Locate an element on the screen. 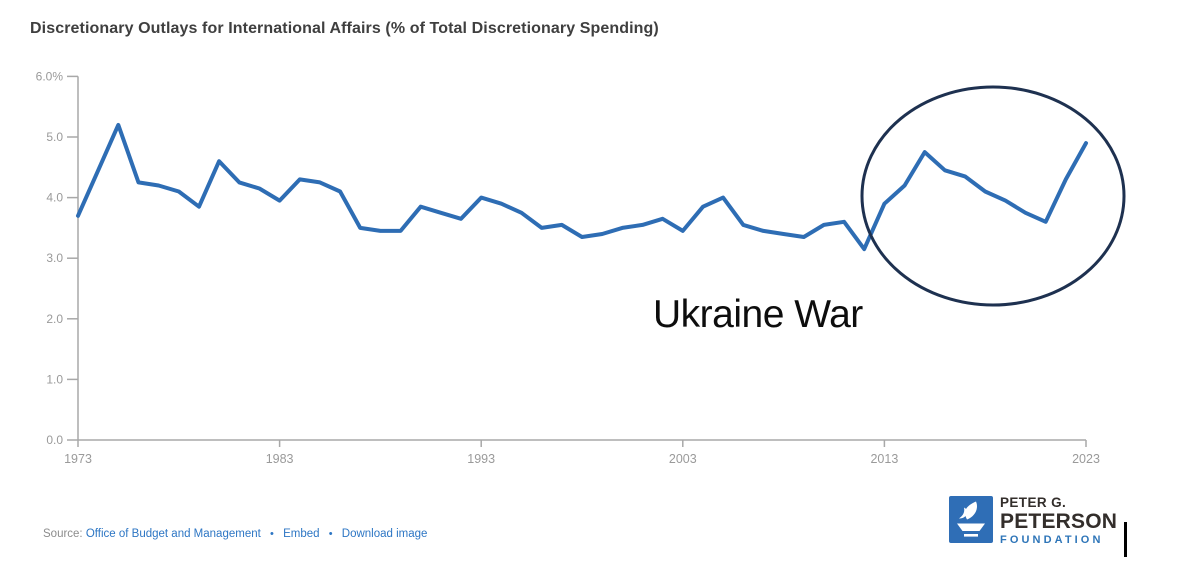  ukraine-war-annotation: Ukraine War is located at coordinates (758, 314).